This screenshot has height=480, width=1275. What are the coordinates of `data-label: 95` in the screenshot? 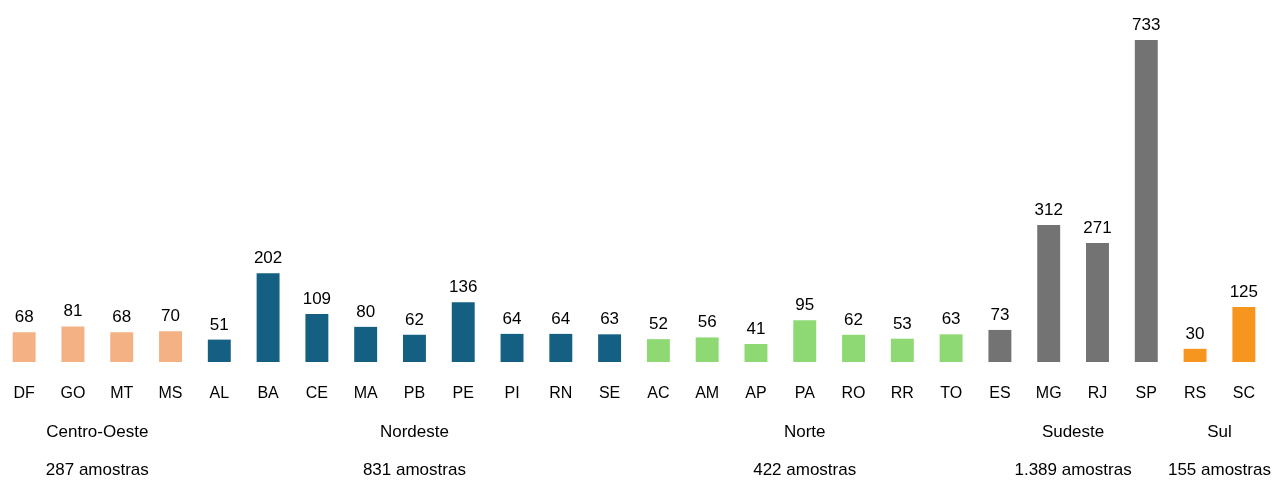 It's located at (805, 305).